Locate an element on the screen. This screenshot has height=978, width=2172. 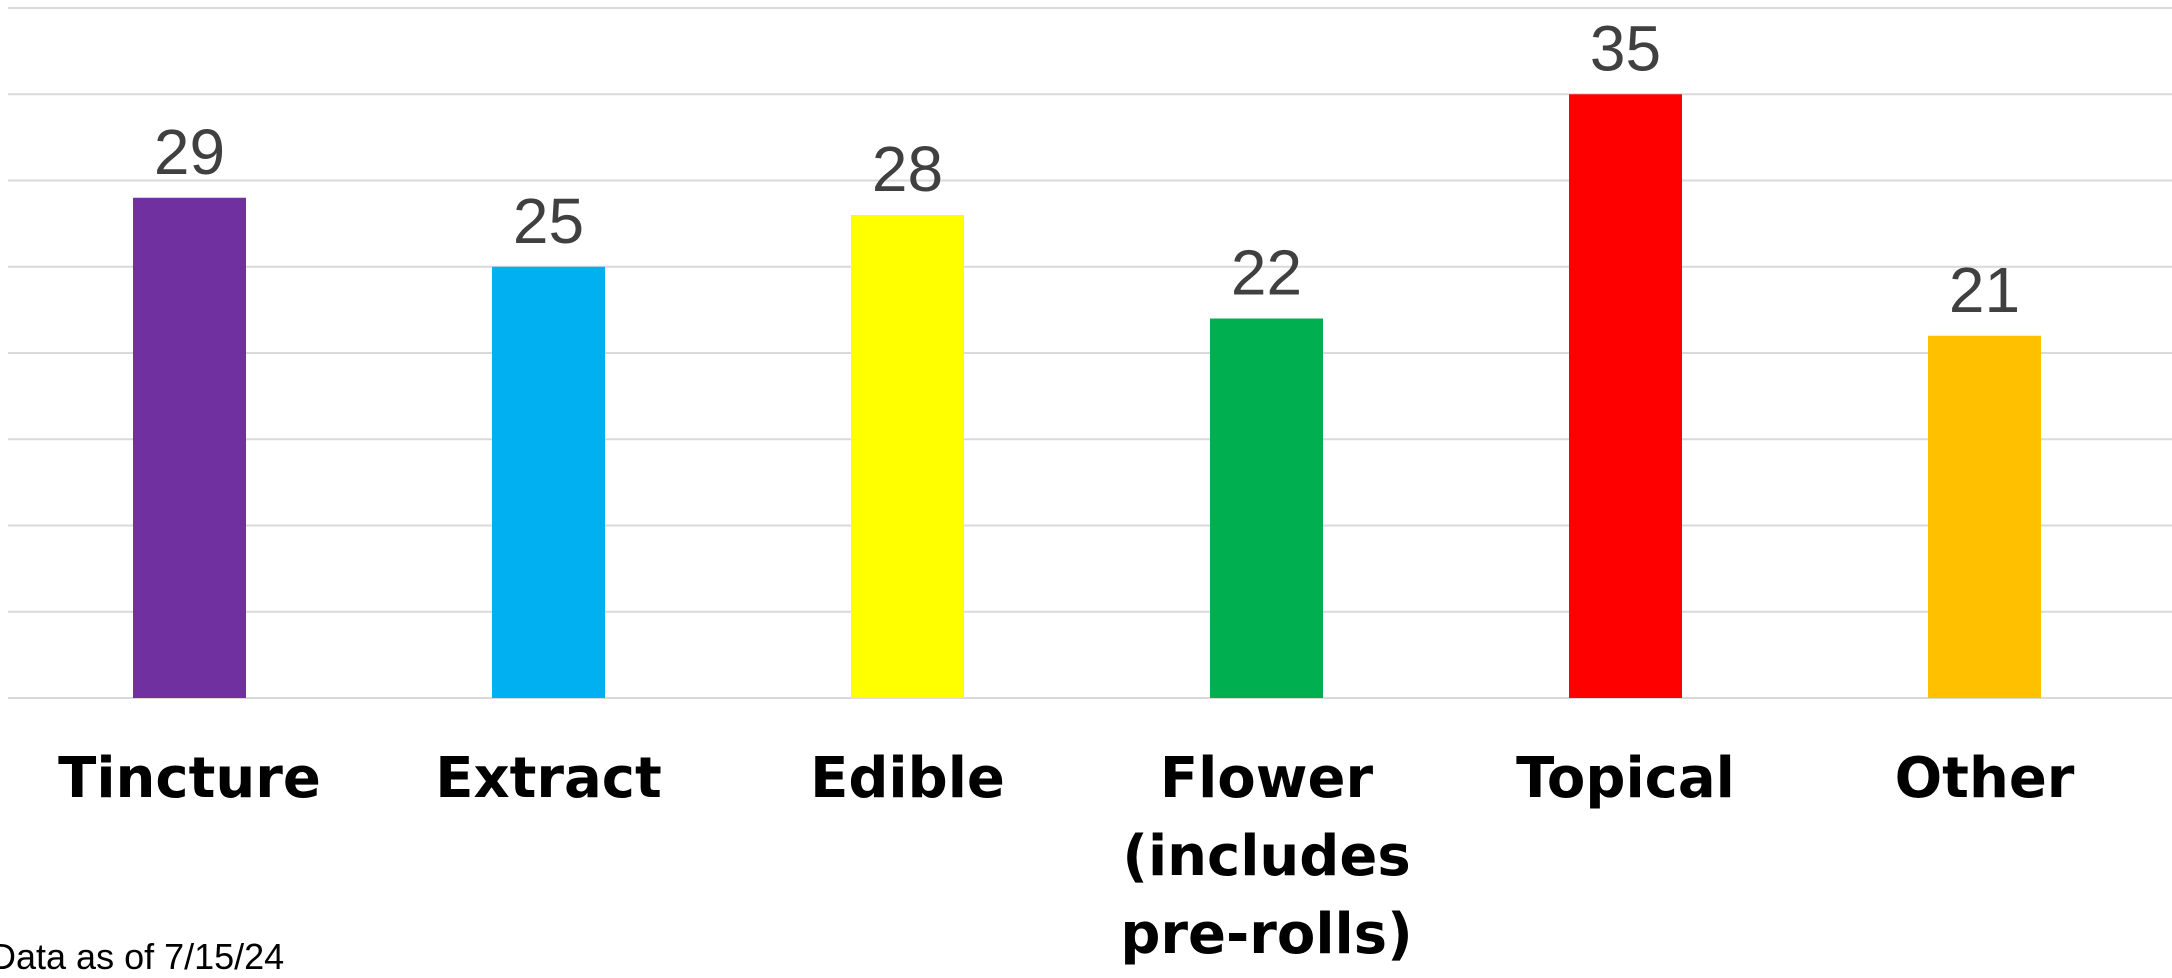
data-label: 29 is located at coordinates (189, 152).